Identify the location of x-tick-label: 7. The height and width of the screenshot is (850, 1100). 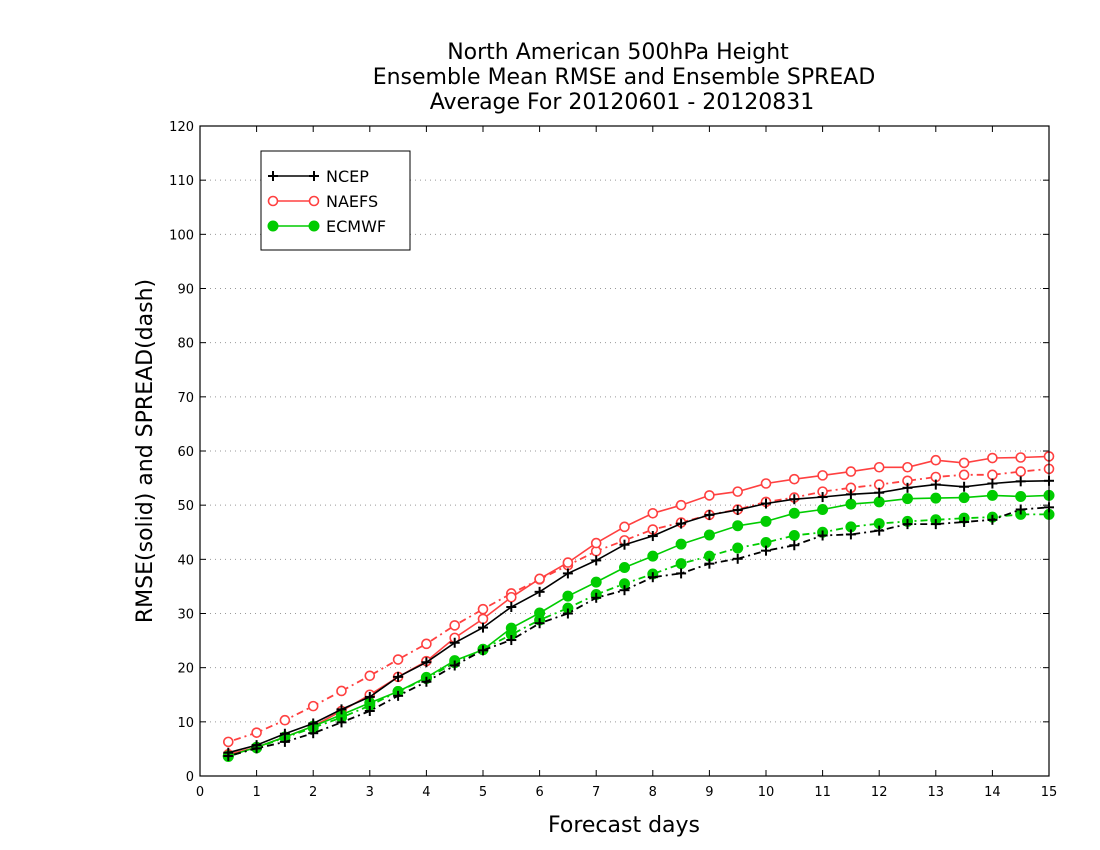
(596, 792).